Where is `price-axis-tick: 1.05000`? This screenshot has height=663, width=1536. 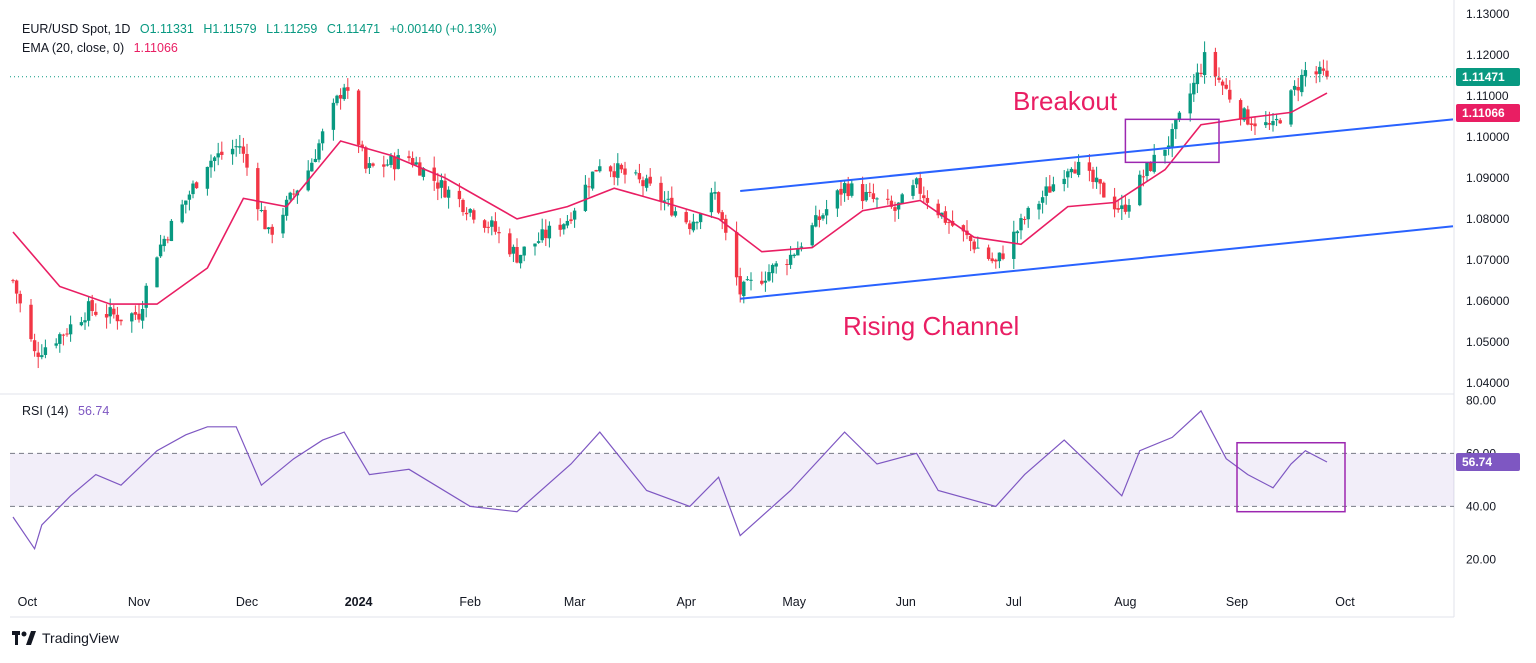 price-axis-tick: 1.05000 is located at coordinates (1488, 342).